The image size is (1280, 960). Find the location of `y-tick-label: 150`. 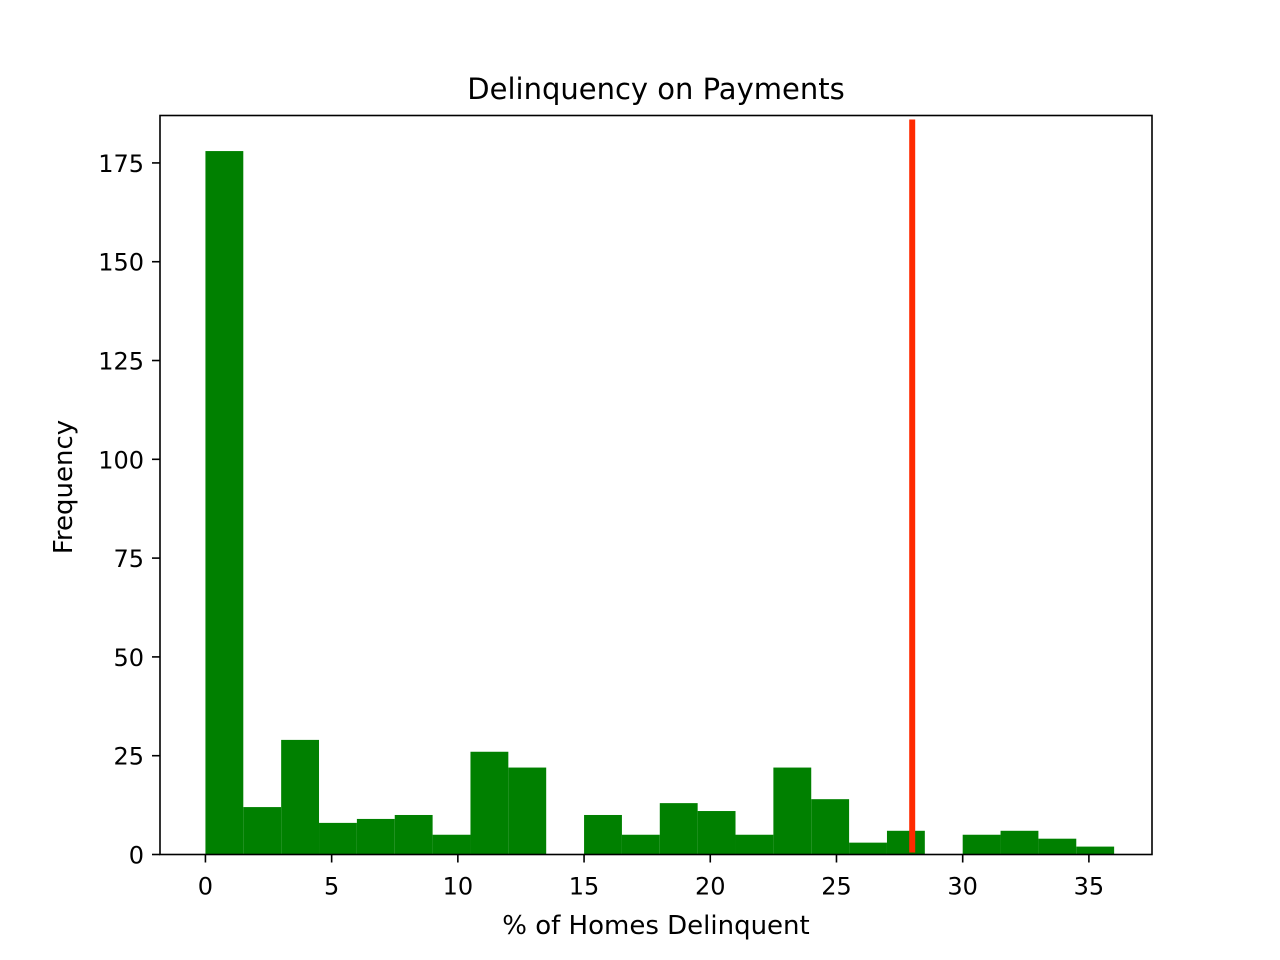

y-tick-label: 150 is located at coordinates (121, 263).